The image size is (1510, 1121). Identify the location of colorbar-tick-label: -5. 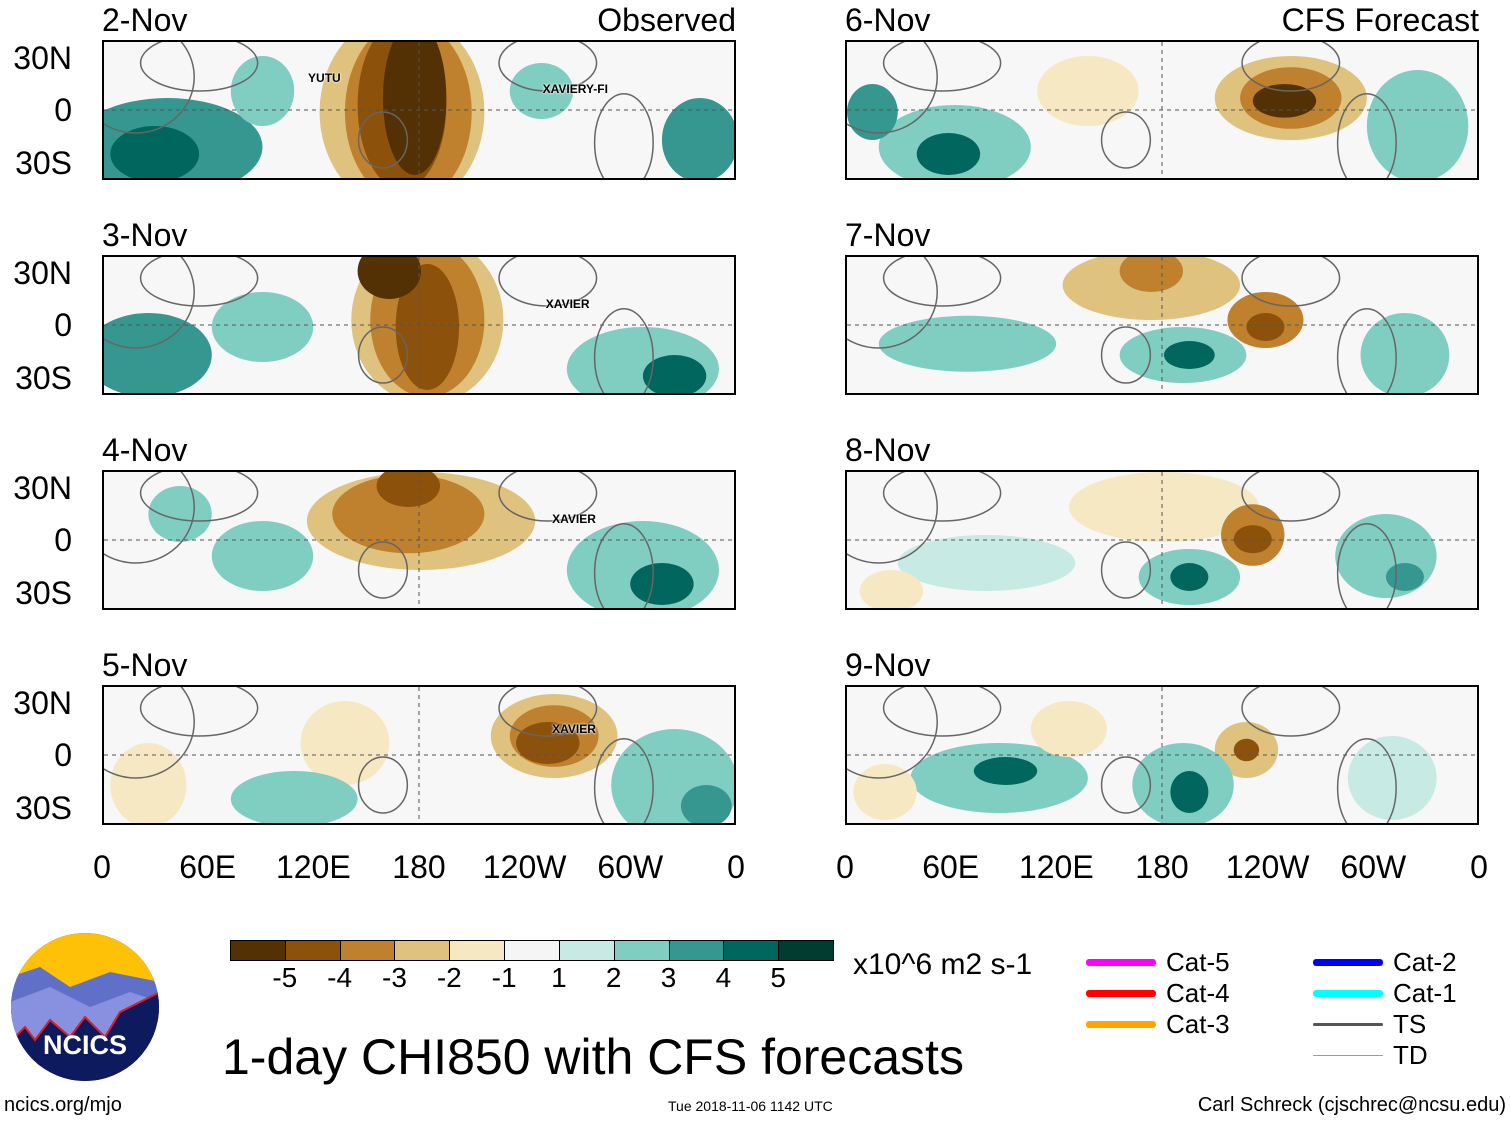
(285, 977).